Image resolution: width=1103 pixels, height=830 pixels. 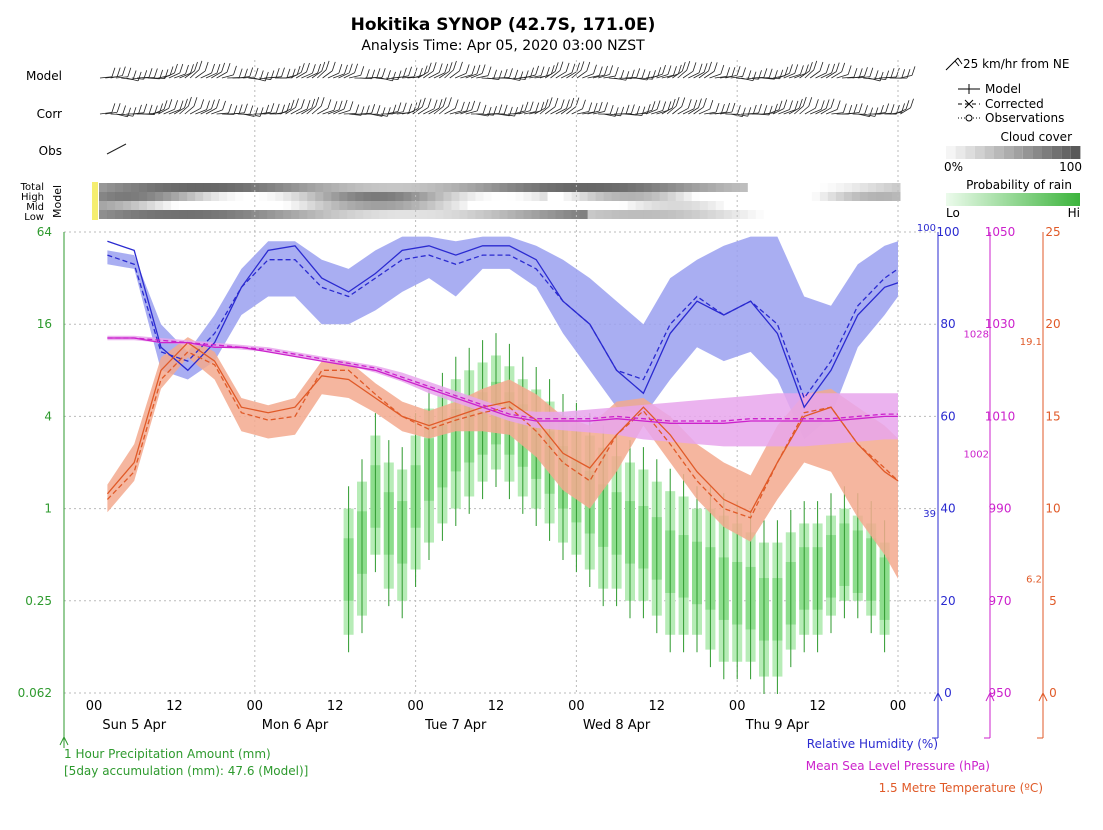 What do you see at coordinates (1014, 104) in the screenshot?
I see `legend-corrected: Corrected` at bounding box center [1014, 104].